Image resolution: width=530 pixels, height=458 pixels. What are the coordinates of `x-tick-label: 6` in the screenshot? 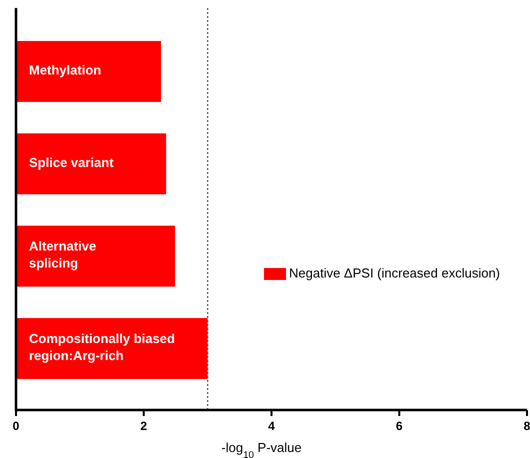 It's located at (399, 426).